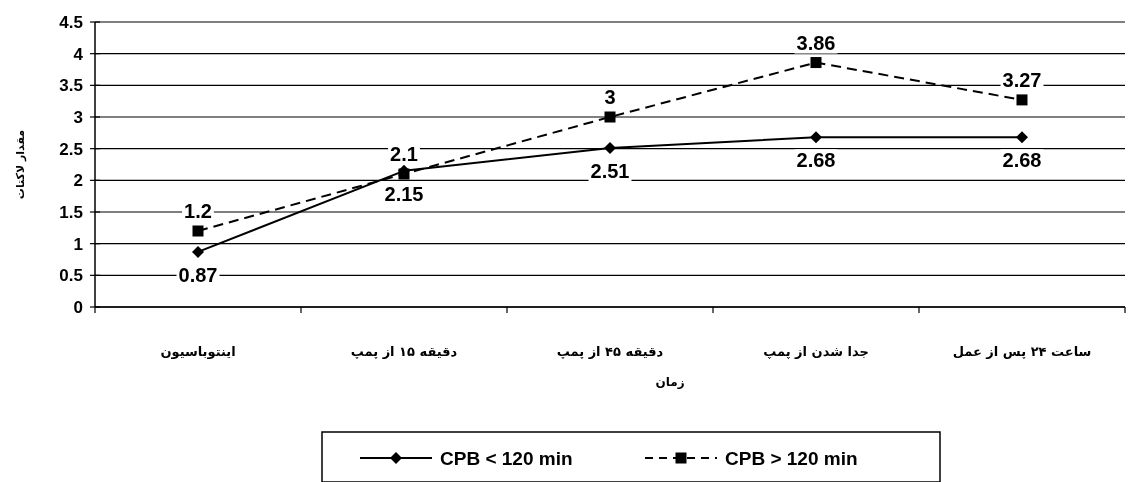 The image size is (1144, 482). I want to click on y-tick-label: 2.5, so click(71, 149).